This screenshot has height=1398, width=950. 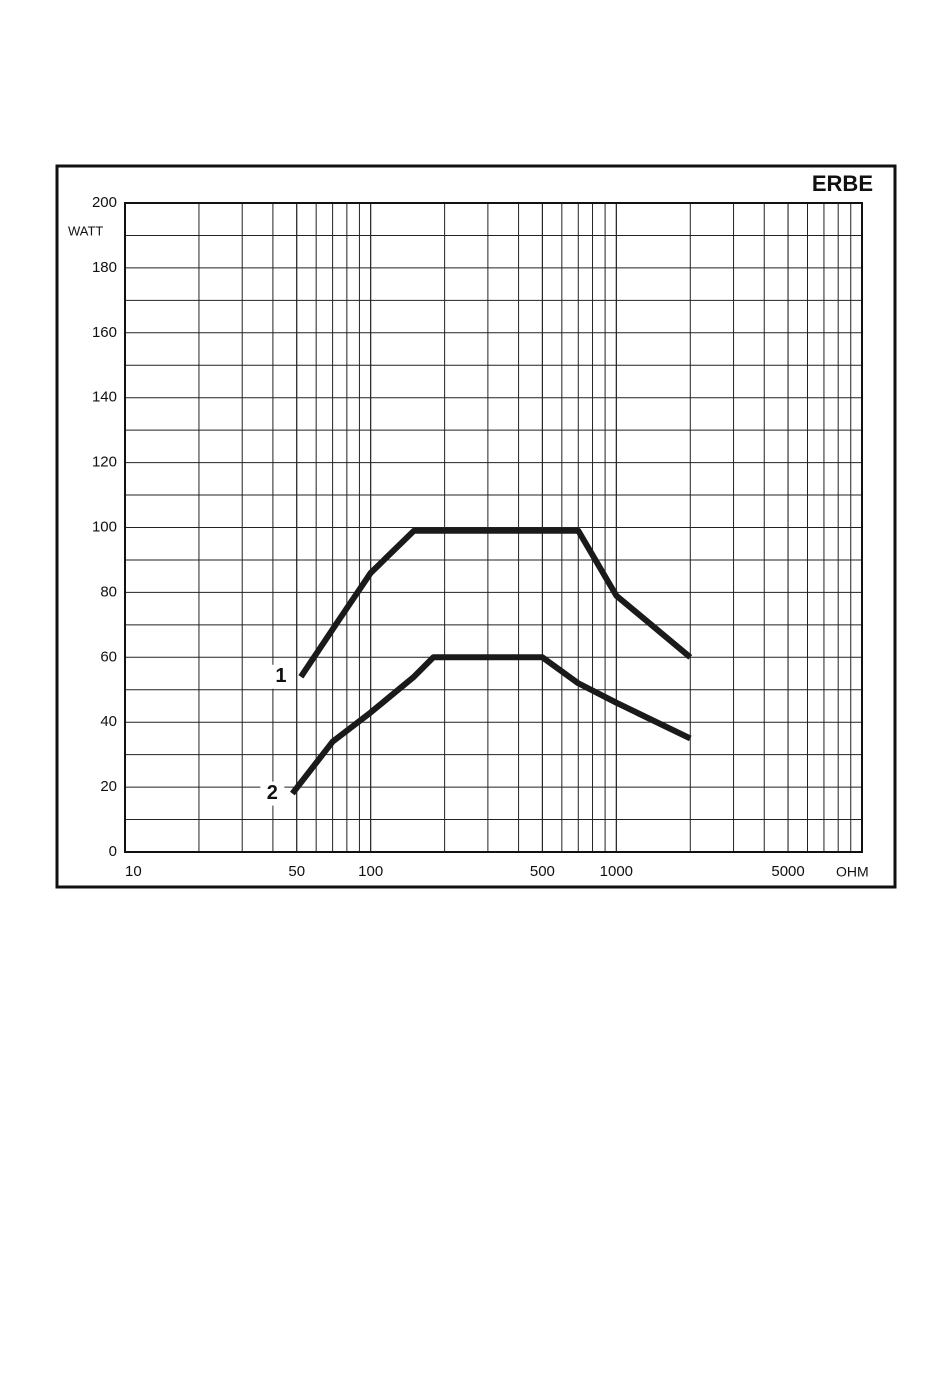 What do you see at coordinates (104, 397) in the screenshot?
I see `y-tick-label: 140` at bounding box center [104, 397].